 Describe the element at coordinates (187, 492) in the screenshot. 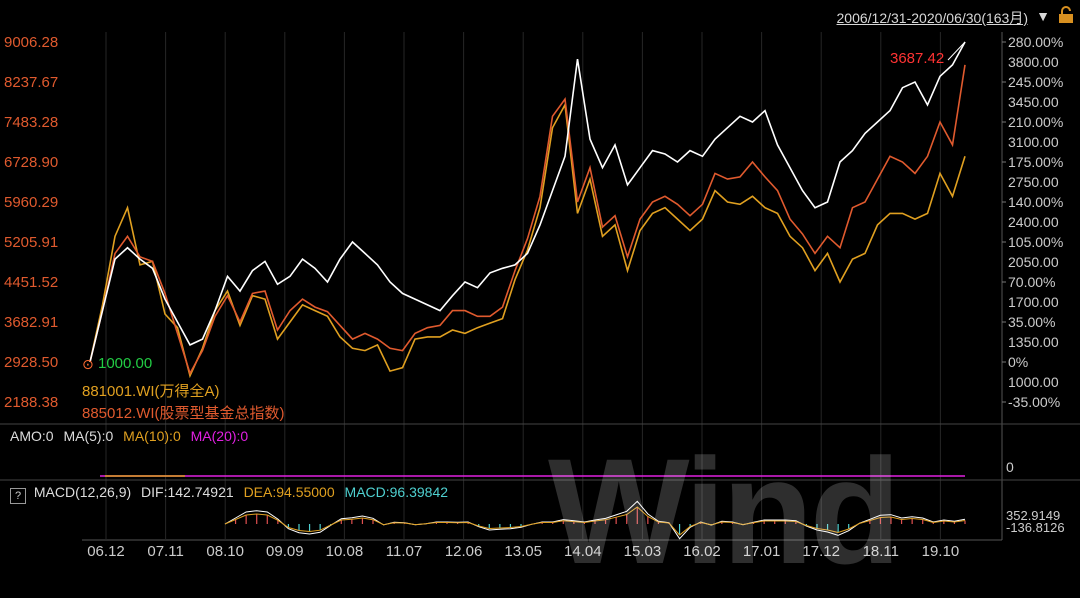

I see `macd-dif: DIF:142.74921` at that location.